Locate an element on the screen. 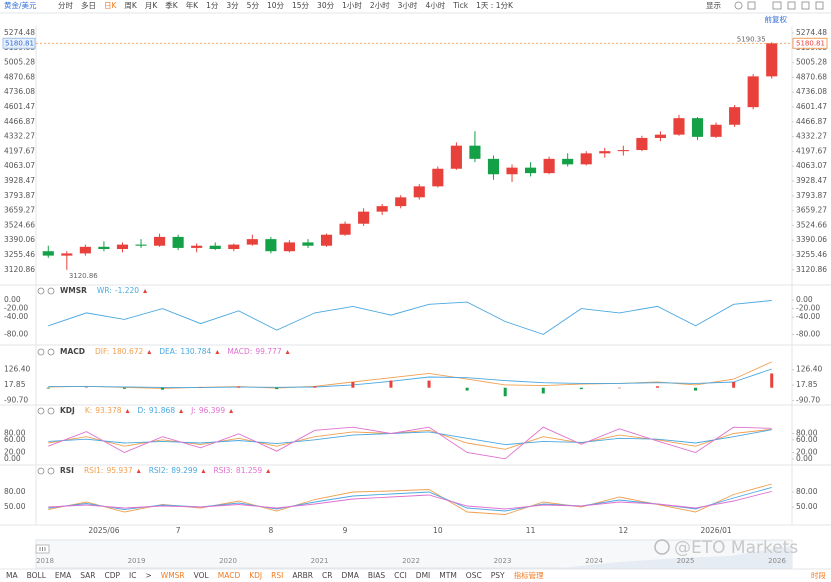 The image size is (831, 582). period-tab: 15分 is located at coordinates (301, 5).